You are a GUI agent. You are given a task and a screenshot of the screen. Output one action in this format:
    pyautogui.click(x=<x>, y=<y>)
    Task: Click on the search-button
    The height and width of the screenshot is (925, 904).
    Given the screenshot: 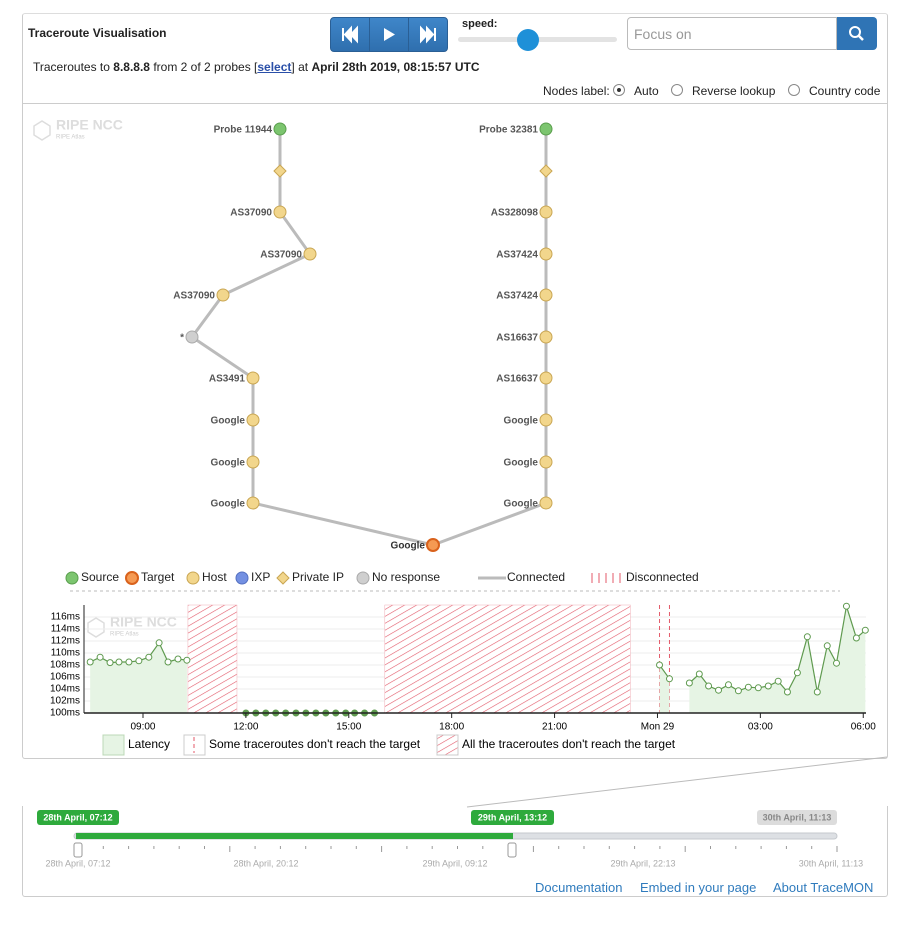 What is the action you would take?
    pyautogui.click(x=857, y=33)
    